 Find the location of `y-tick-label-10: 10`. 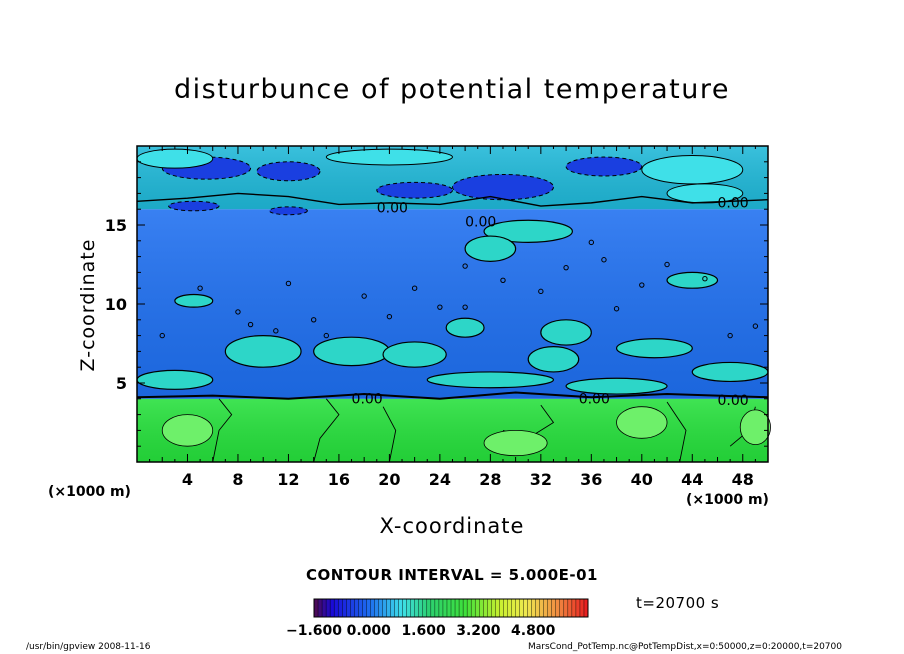

y-tick-label-10: 10 is located at coordinates (116, 304).